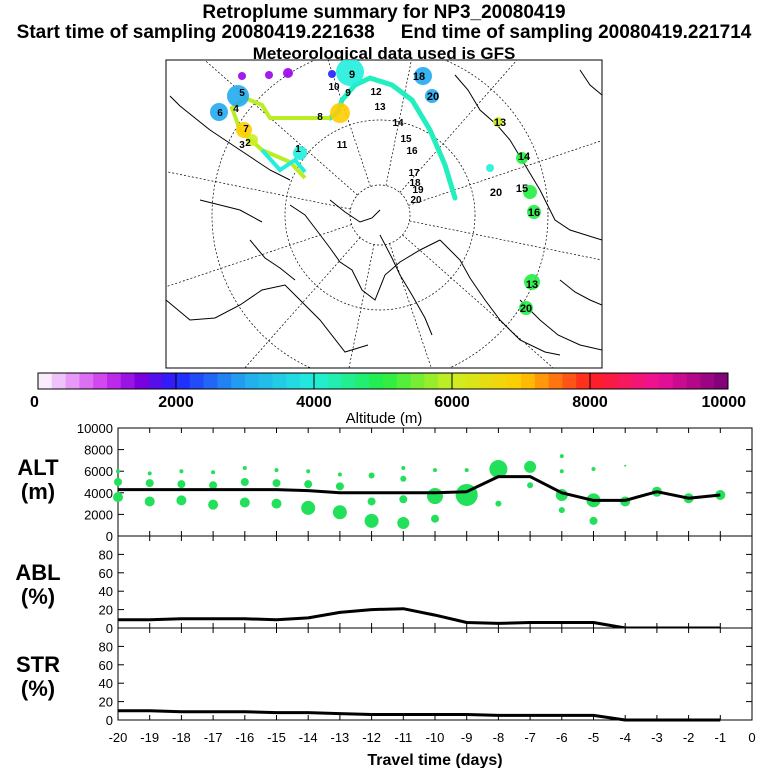 The width and height of the screenshot is (768, 768). What do you see at coordinates (248, 143) in the screenshot?
I see `map-trajectory-label: 2` at bounding box center [248, 143].